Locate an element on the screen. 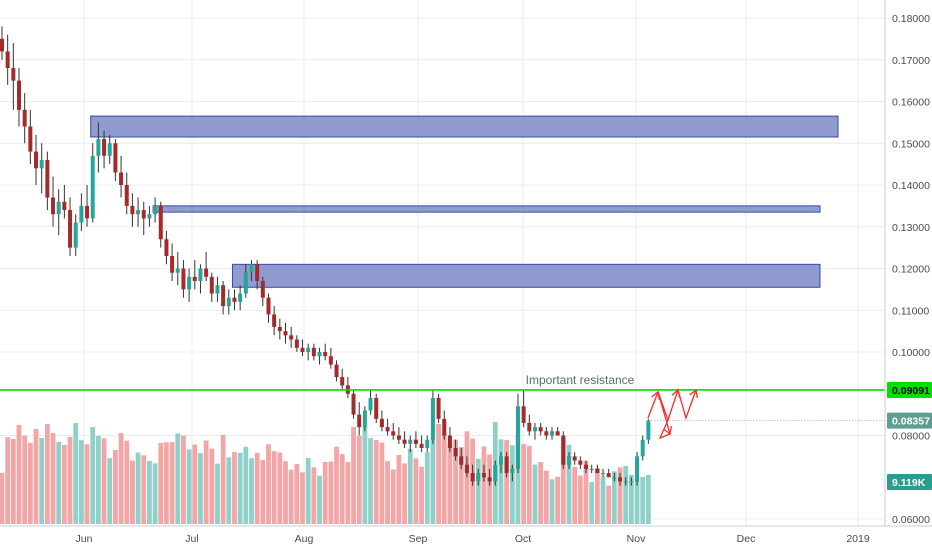  price-tick-label: 0.17000 is located at coordinates (911, 61).